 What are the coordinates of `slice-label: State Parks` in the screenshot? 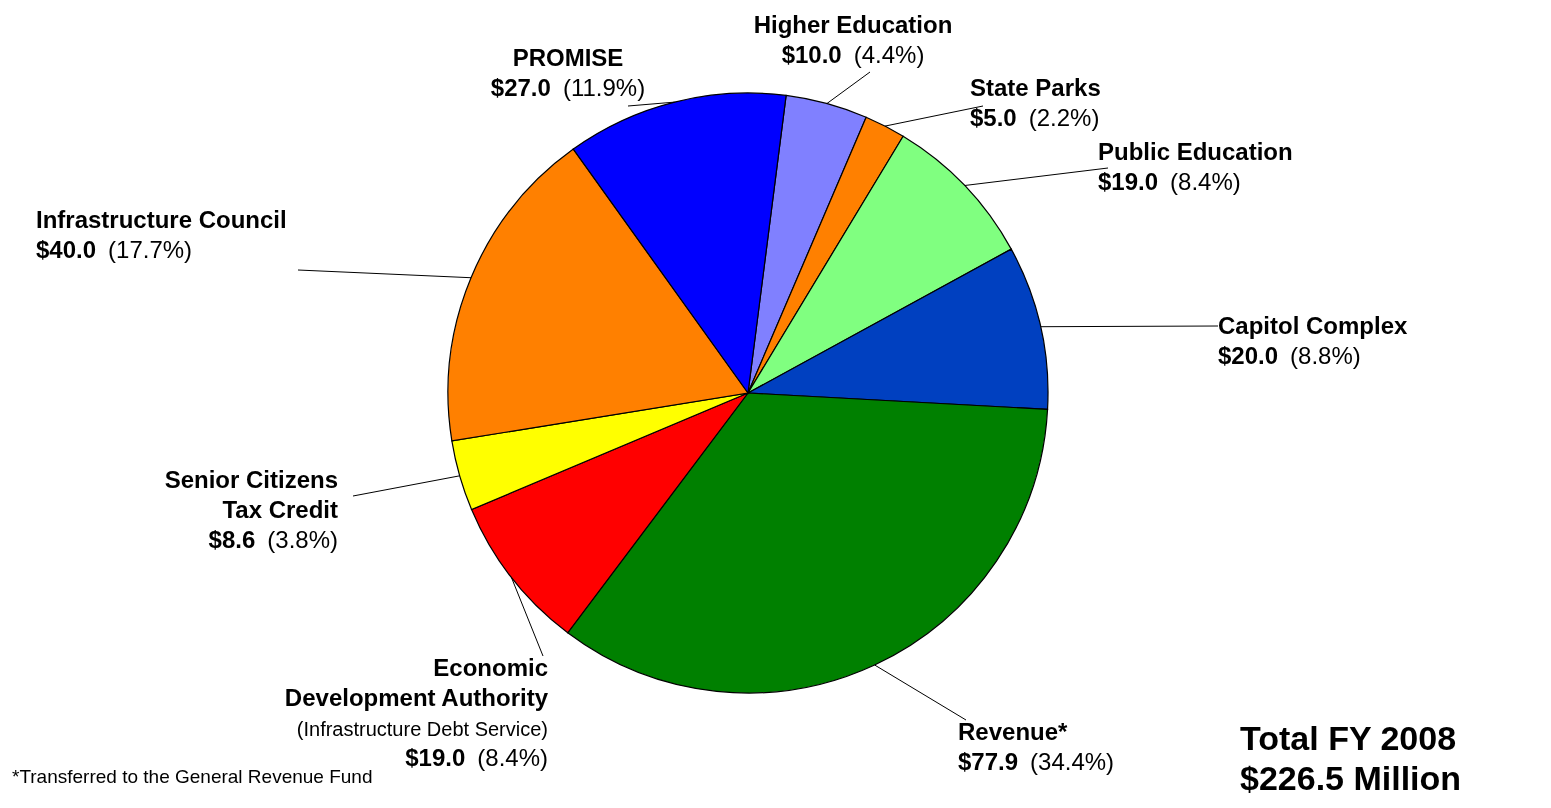 It's located at (1035, 87).